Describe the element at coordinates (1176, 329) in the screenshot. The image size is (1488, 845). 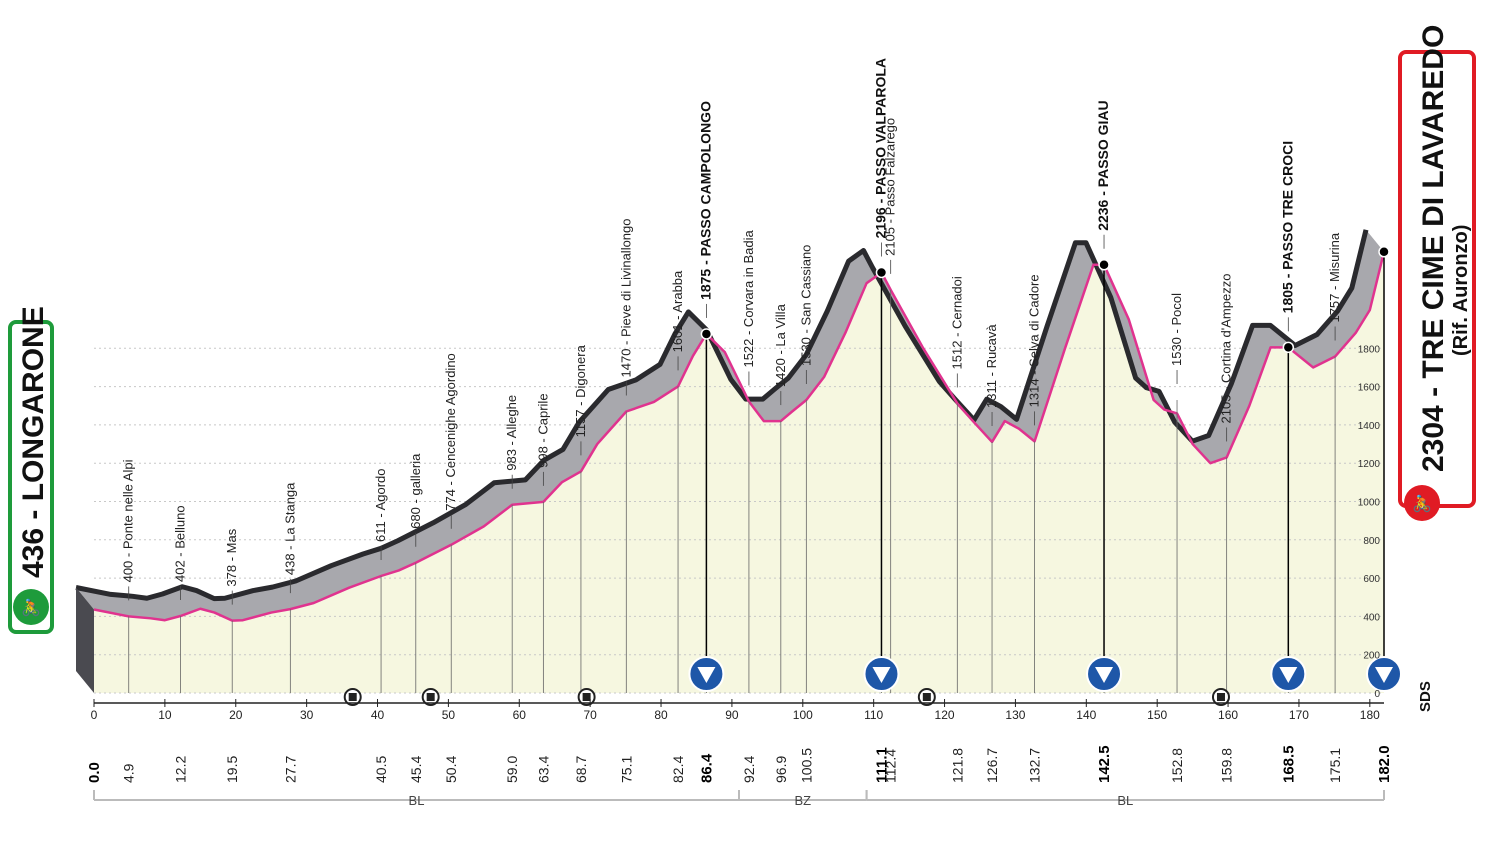
I see `location-label: 1530 - Pocol` at that location.